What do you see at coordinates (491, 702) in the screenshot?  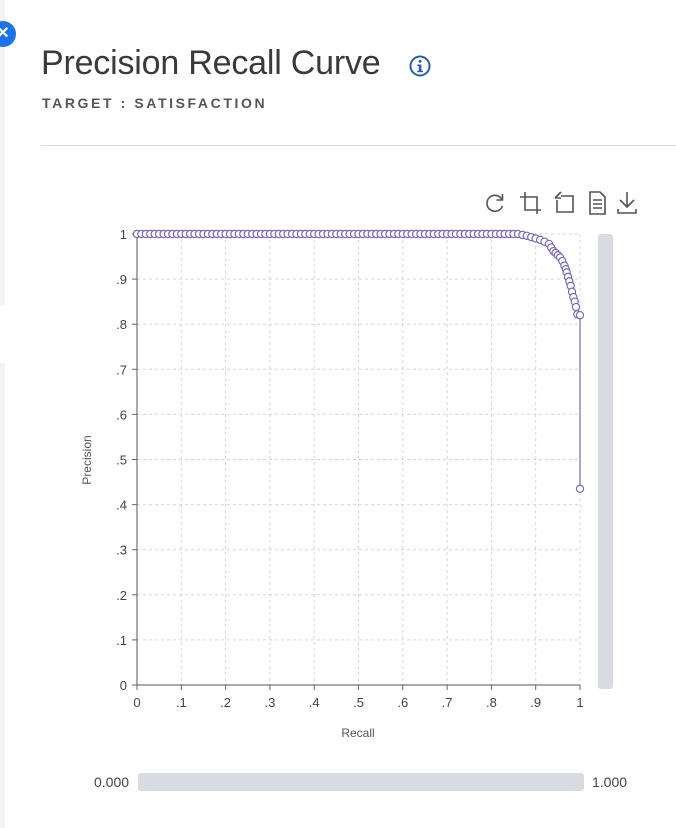 I see `x-tick-label: .8` at bounding box center [491, 702].